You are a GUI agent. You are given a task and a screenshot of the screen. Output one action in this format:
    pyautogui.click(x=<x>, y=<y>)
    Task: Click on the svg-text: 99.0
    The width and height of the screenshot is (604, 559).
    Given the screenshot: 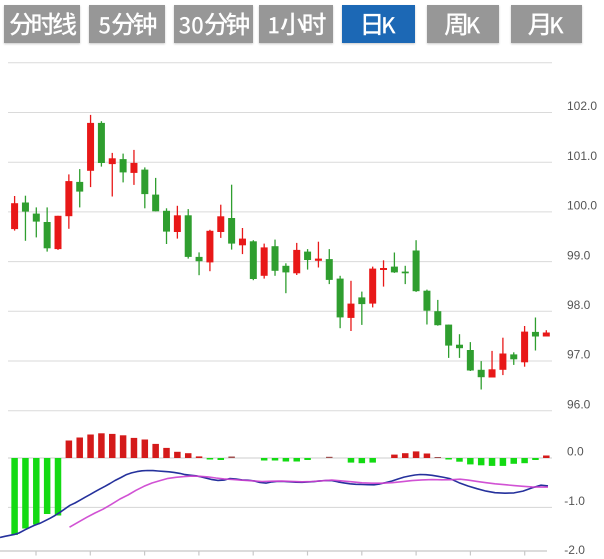 What is the action you would take?
    pyautogui.click(x=579, y=255)
    